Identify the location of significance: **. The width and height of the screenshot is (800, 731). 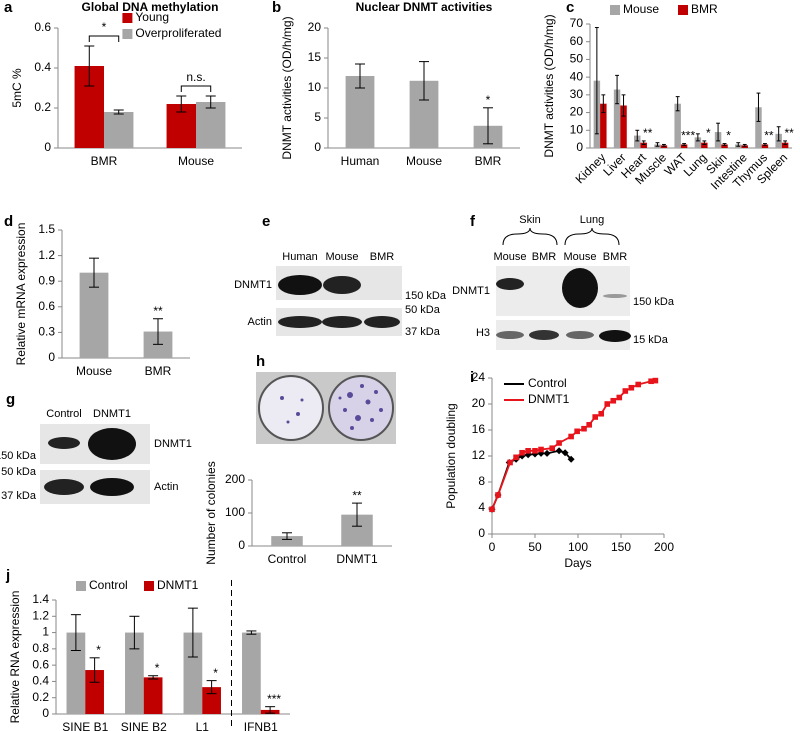
(789, 133).